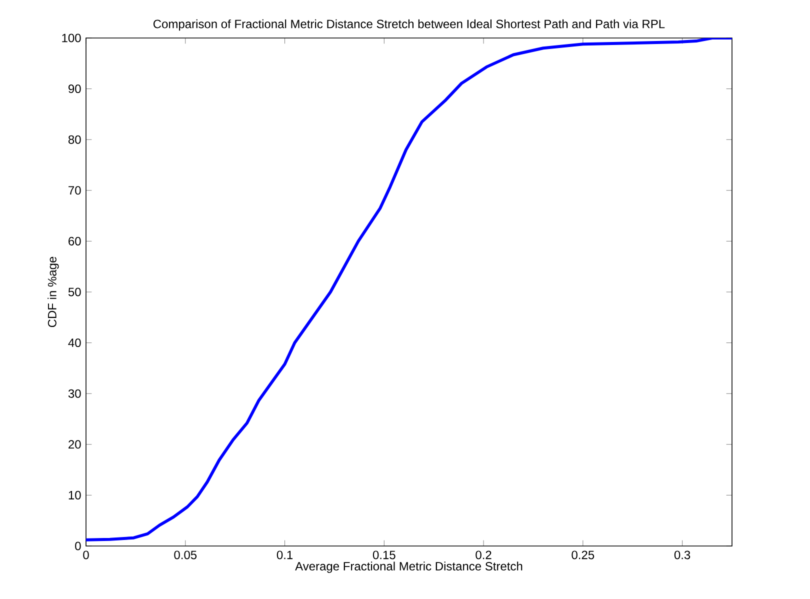  What do you see at coordinates (78, 546) in the screenshot?
I see `y-tick-label: 0` at bounding box center [78, 546].